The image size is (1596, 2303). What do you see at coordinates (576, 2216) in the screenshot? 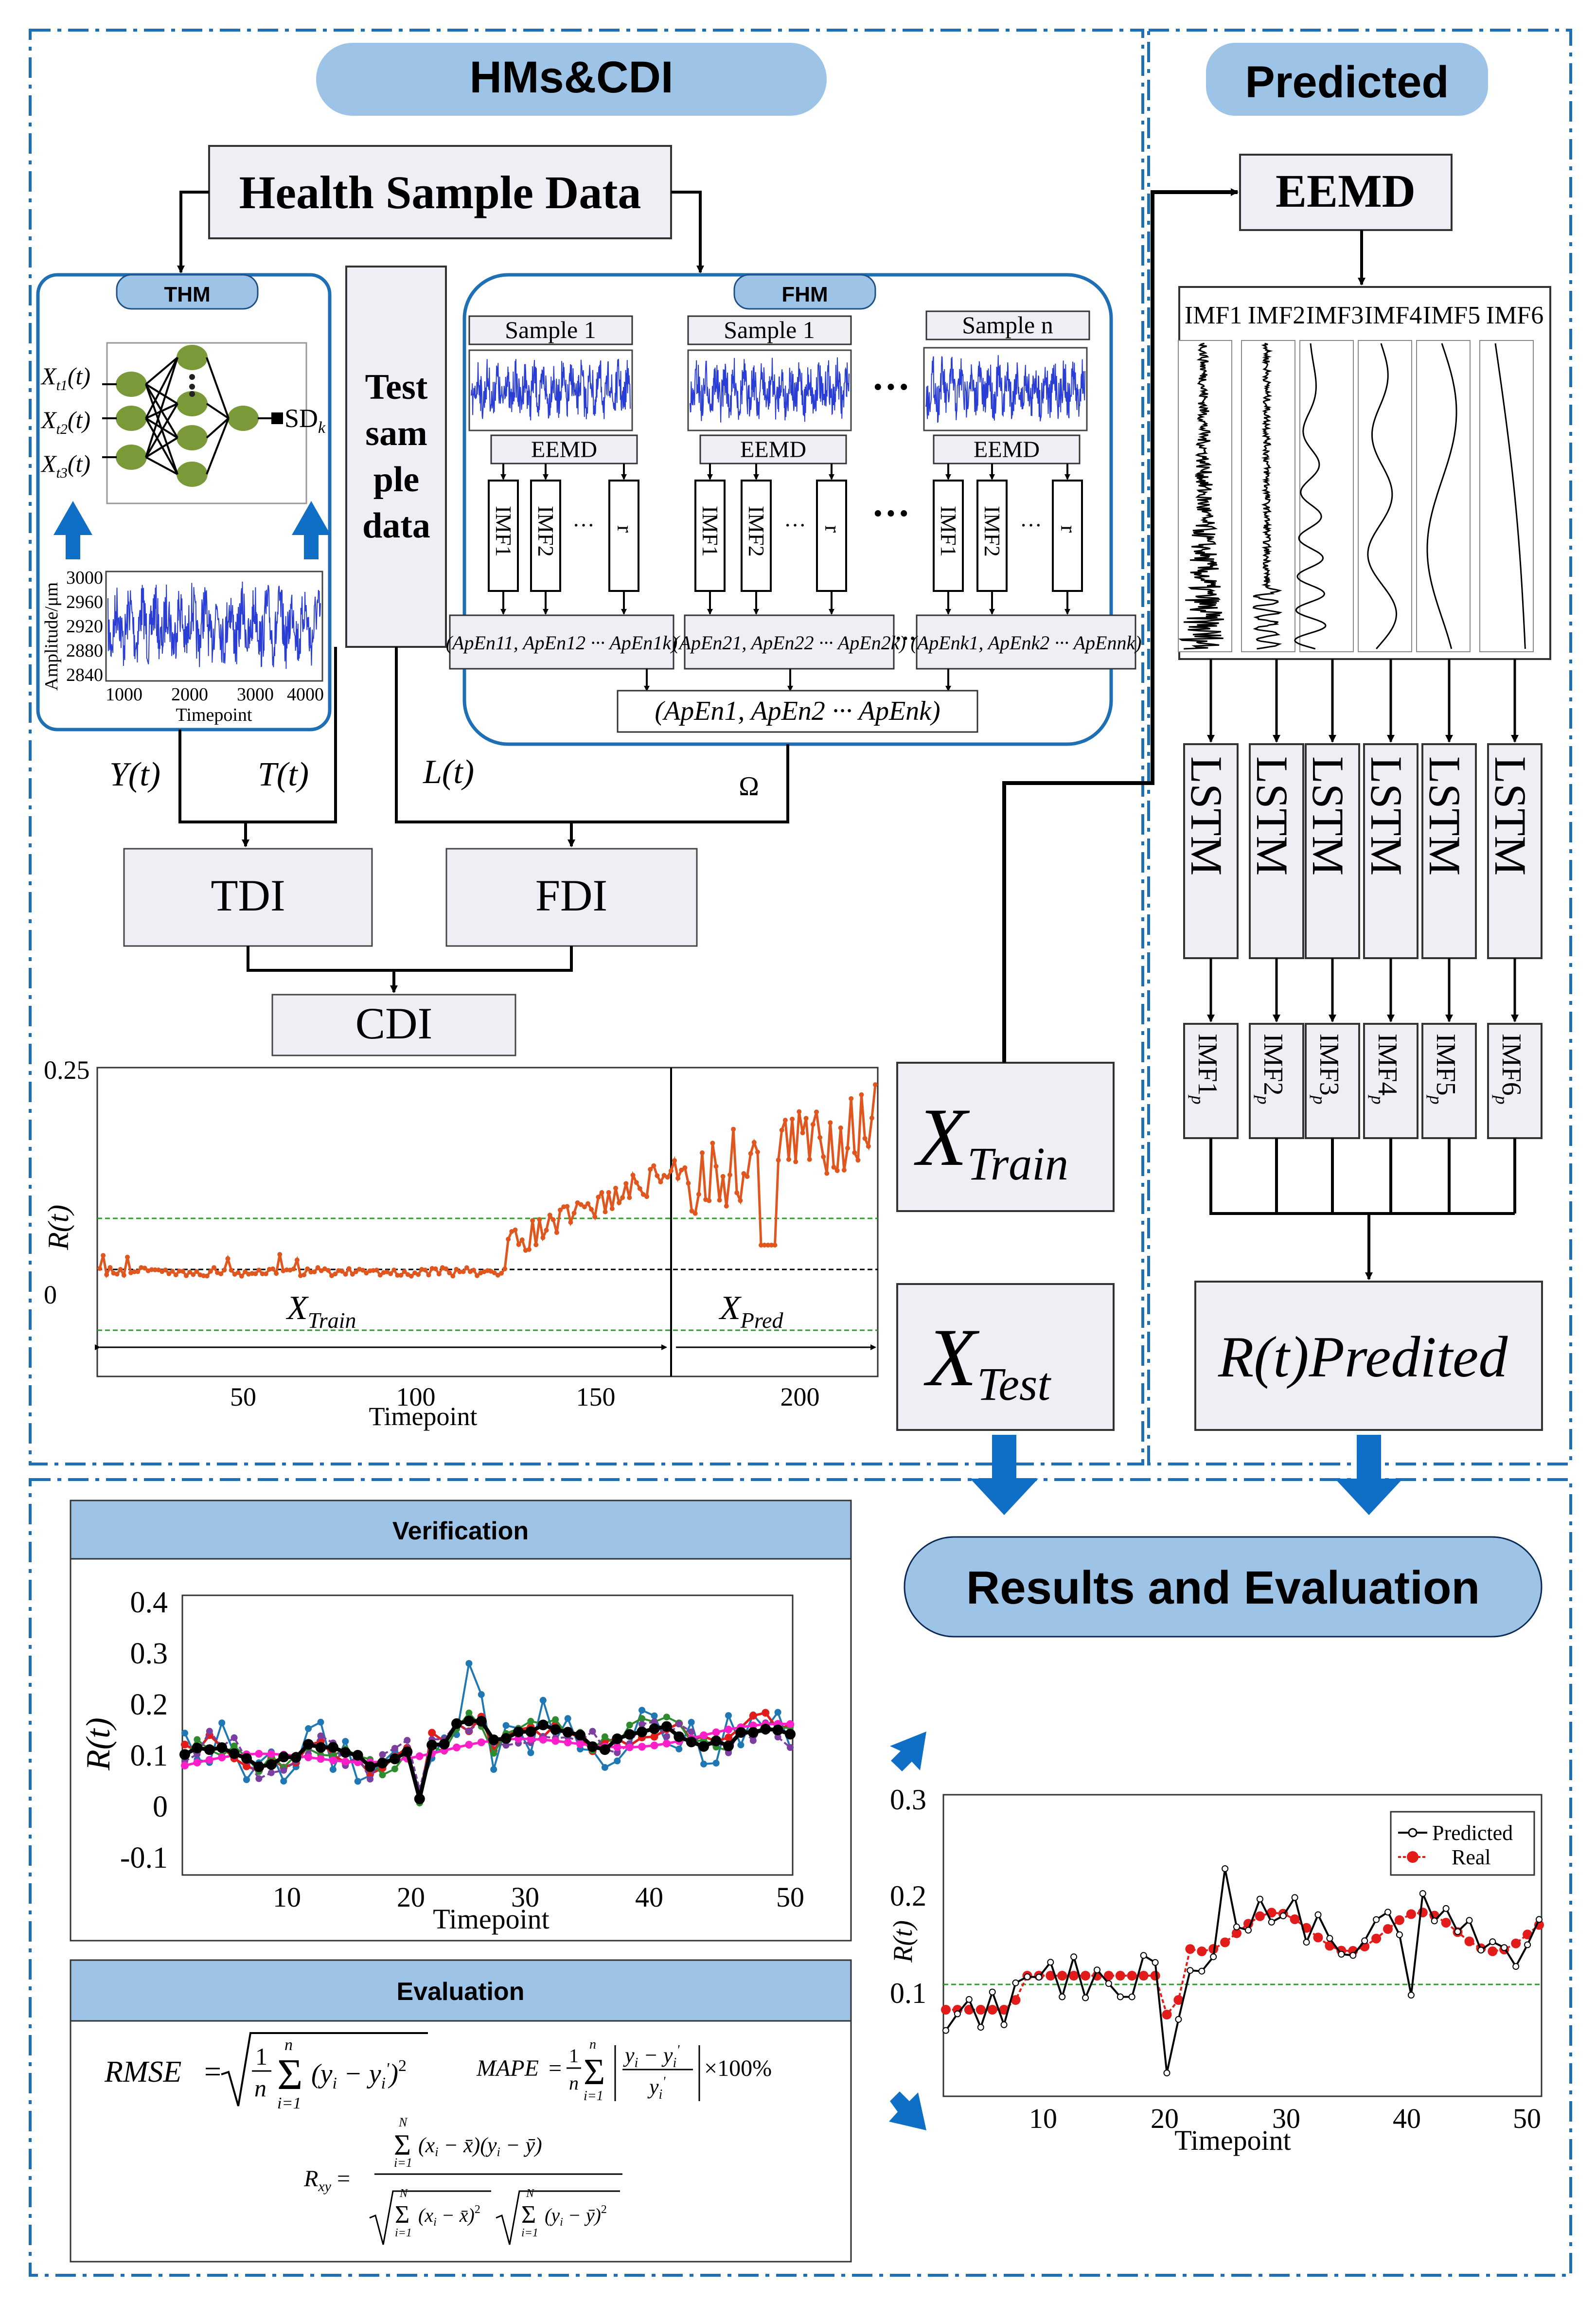
I see `svg-text: (yi − ȳ)2` at bounding box center [576, 2216].